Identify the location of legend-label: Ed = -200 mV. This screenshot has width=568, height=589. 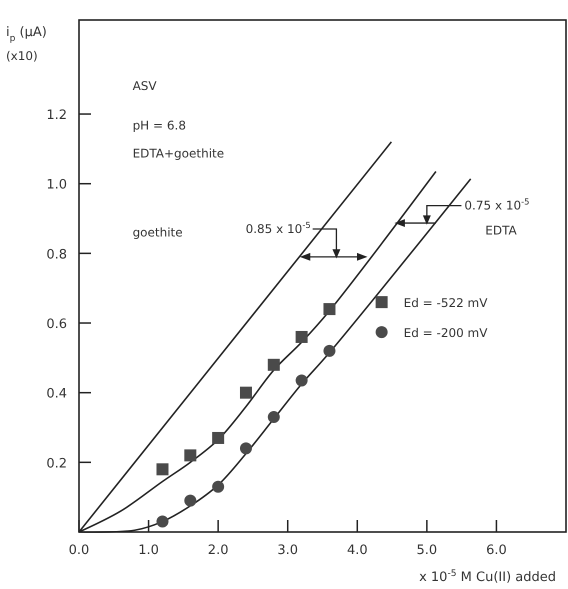
(446, 333).